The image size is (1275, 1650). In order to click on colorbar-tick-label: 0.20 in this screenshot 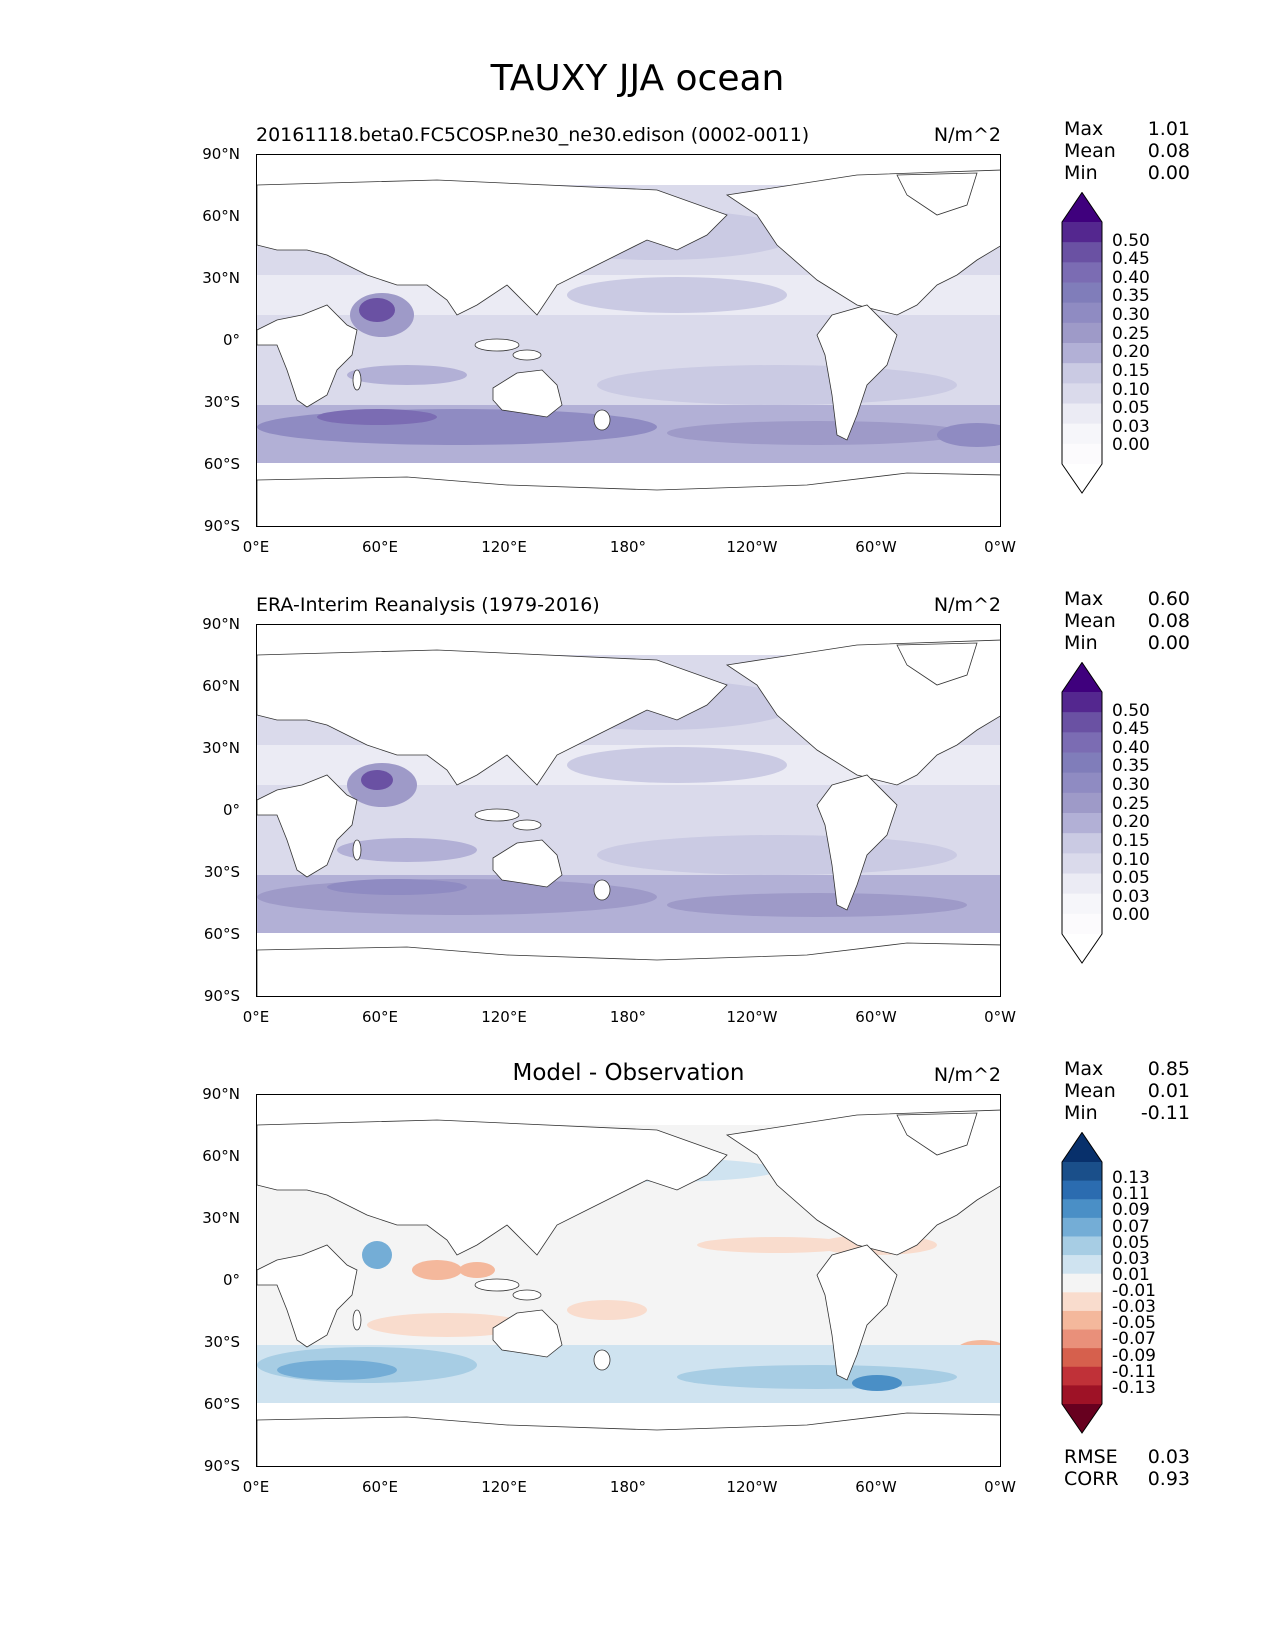, I will do `click(1131, 352)`.